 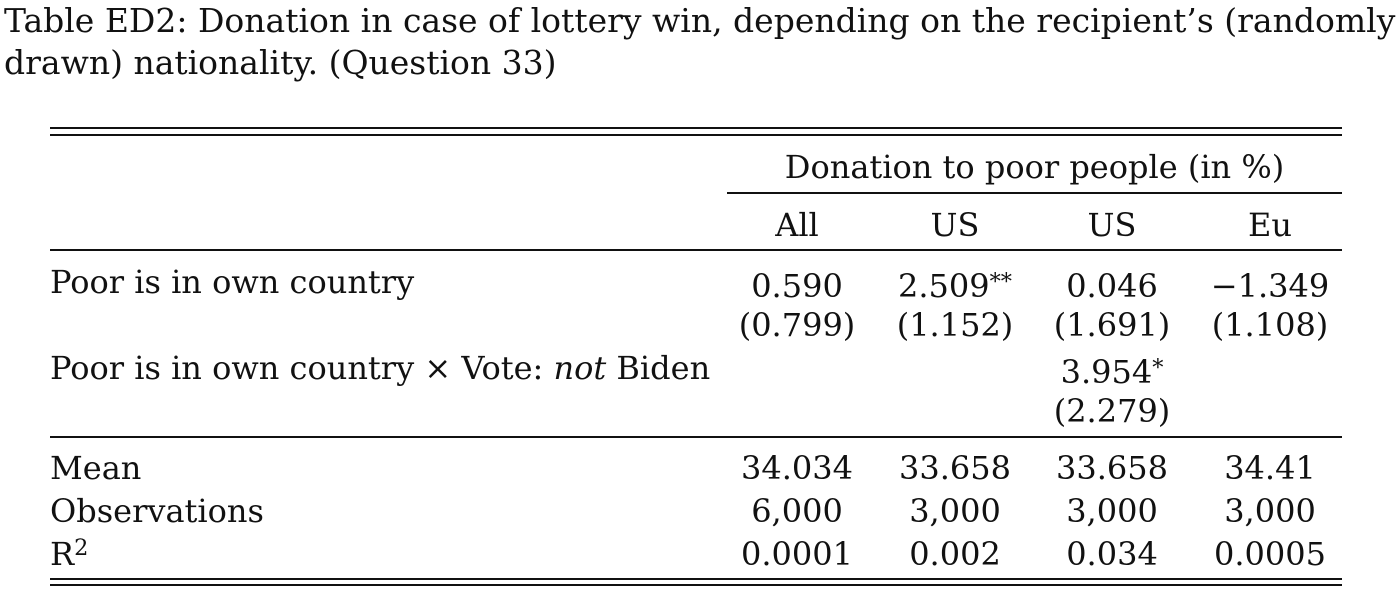 I want to click on se-own-country-us-1: (1.152), so click(x=955, y=325).